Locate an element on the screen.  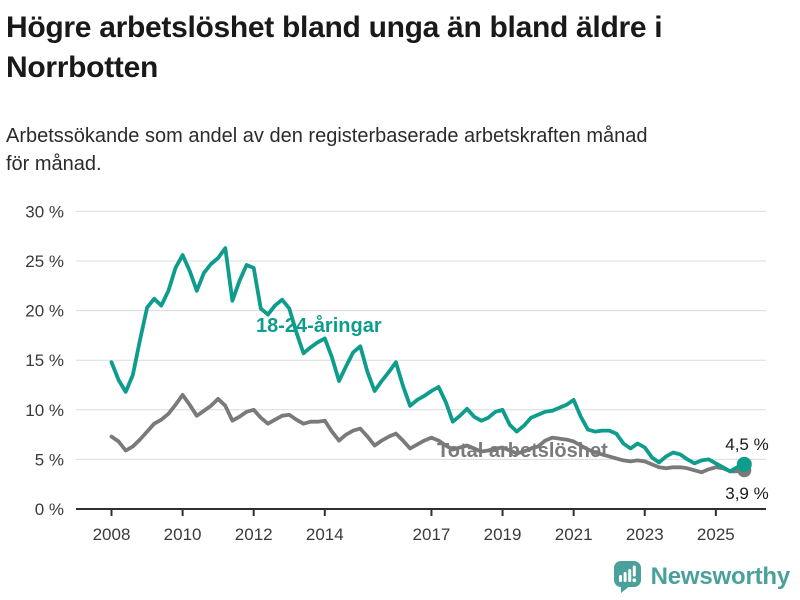
newsworthy-logo: Newsworthy is located at coordinates (701, 577).